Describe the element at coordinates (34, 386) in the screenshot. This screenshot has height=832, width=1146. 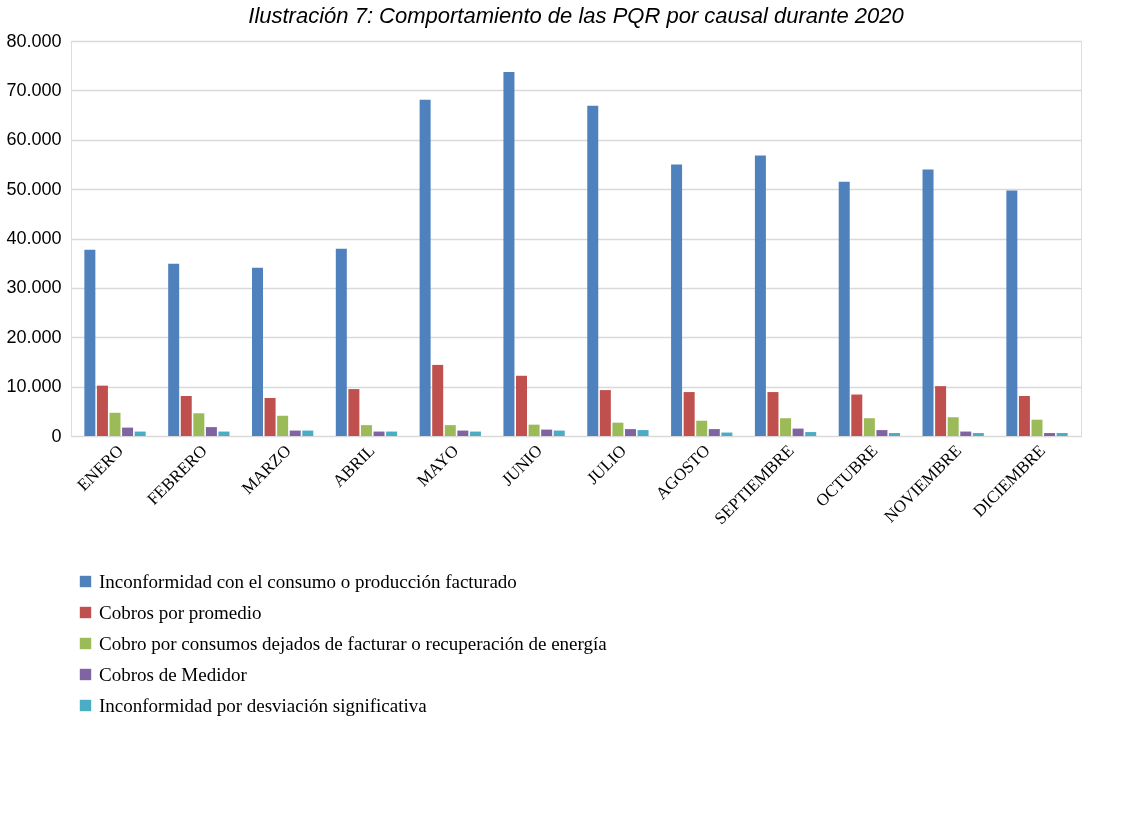
I see `y-tick-label: 10.000` at that location.